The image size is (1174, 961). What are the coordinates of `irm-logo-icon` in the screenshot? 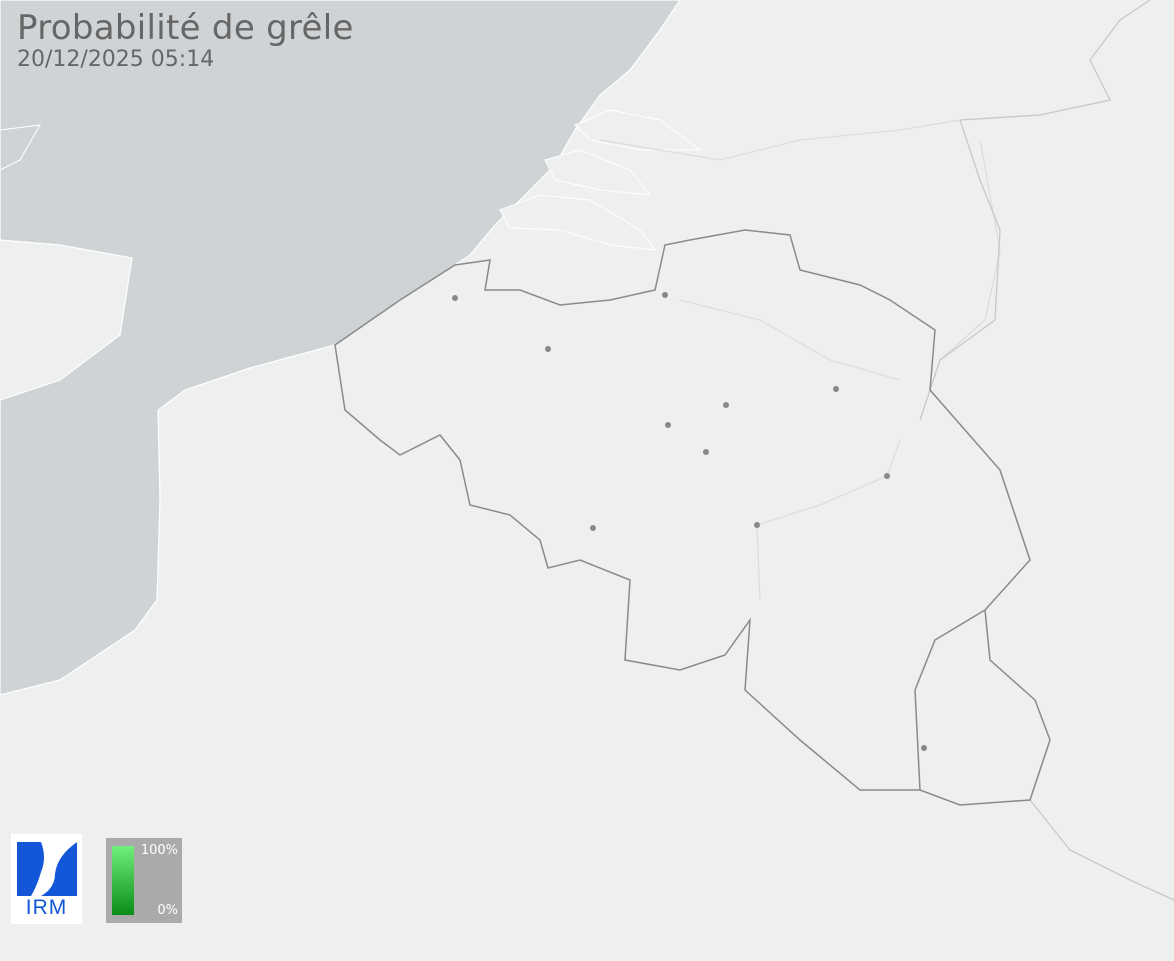 It's located at (47, 869).